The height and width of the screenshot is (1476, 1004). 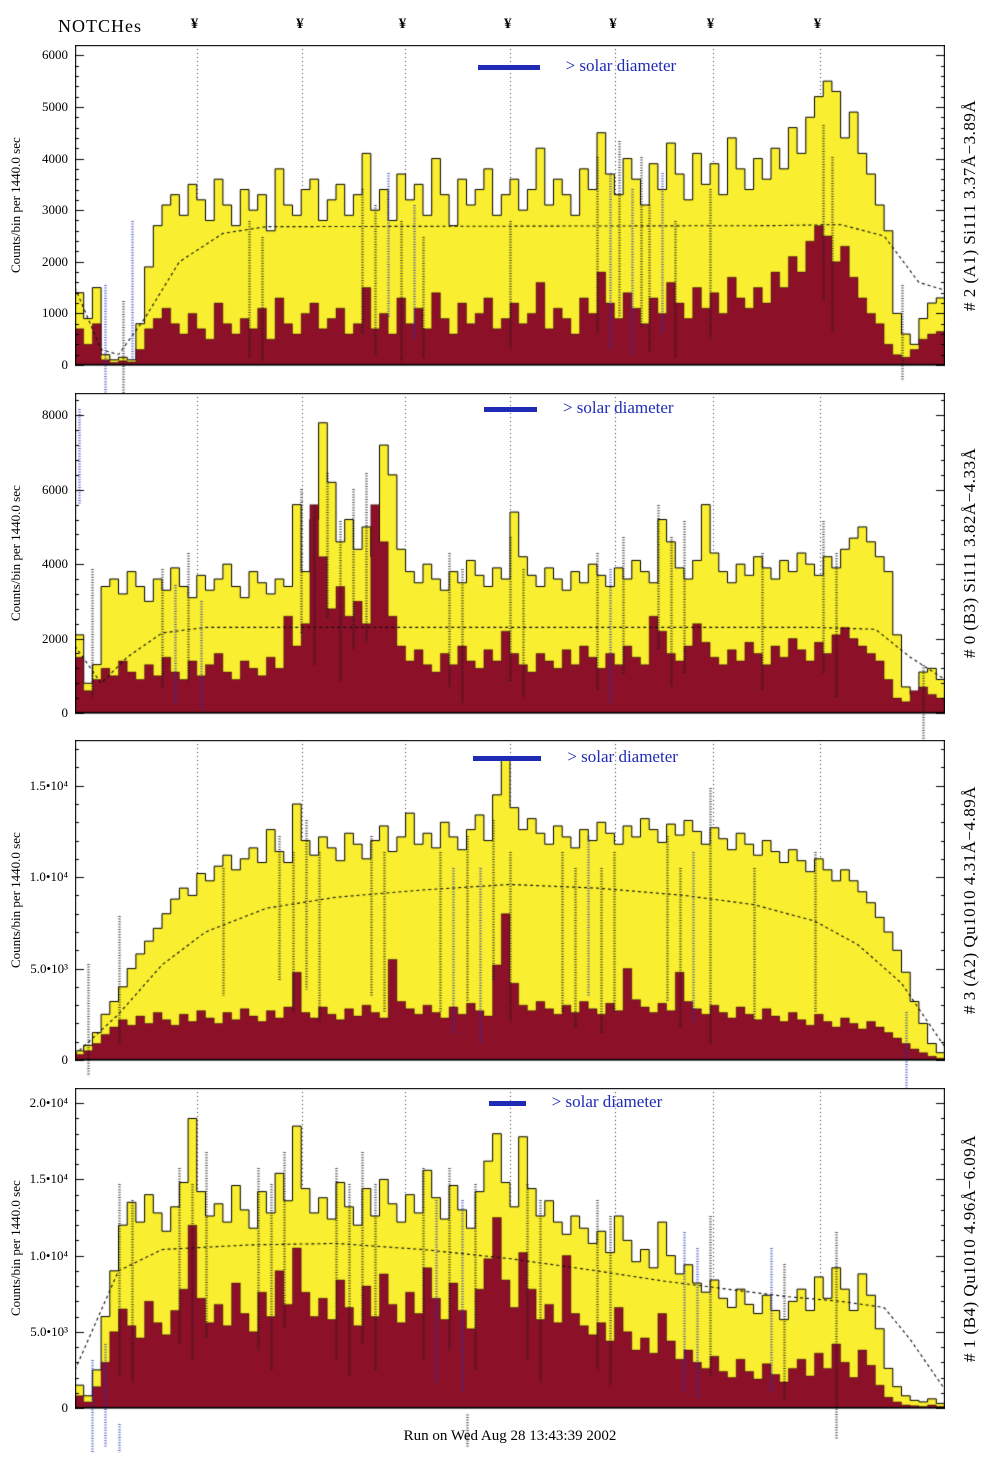 I want to click on notches-label: NOTCHes, so click(x=100, y=26).